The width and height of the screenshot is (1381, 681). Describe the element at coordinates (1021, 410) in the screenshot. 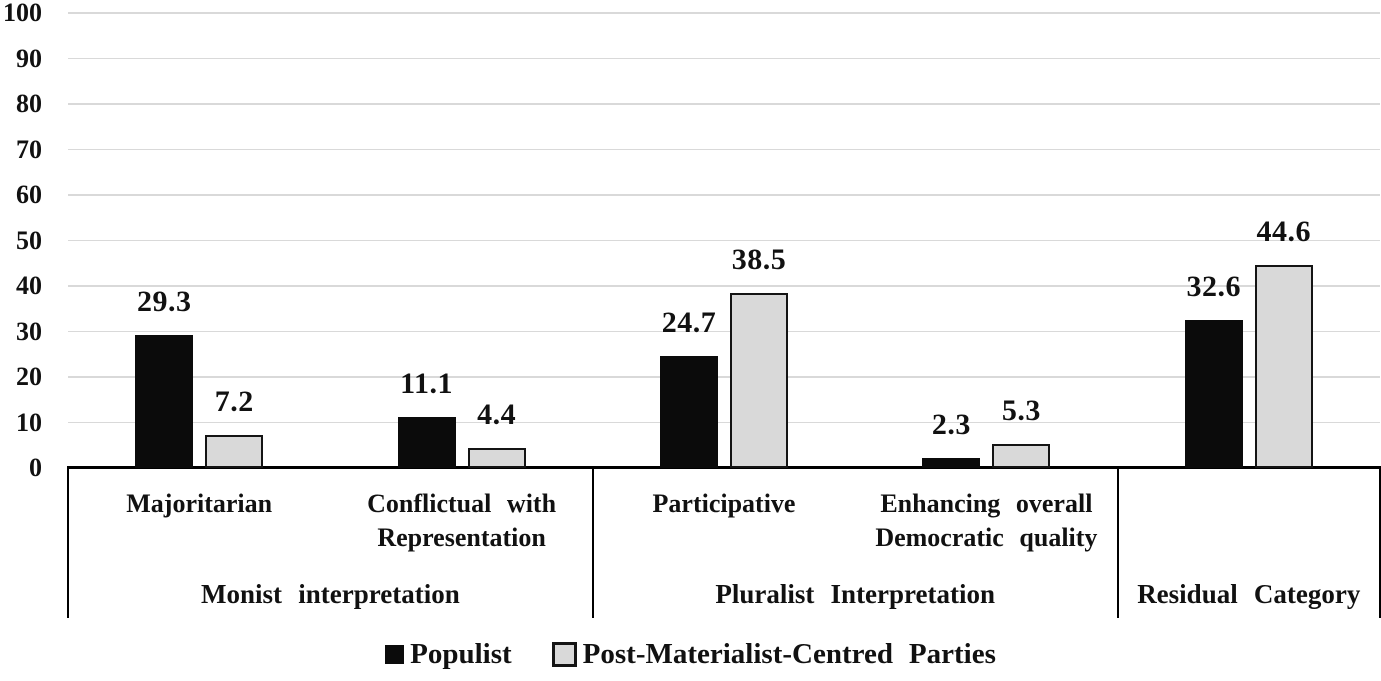

I see `value-label: 5.3` at that location.